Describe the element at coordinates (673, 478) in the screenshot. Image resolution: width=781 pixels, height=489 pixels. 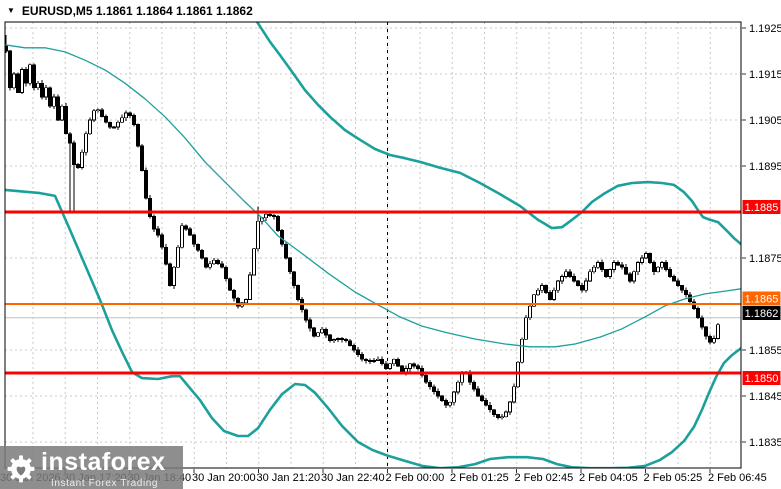
I see `time-tick-label: 2 Feb 05:25` at that location.